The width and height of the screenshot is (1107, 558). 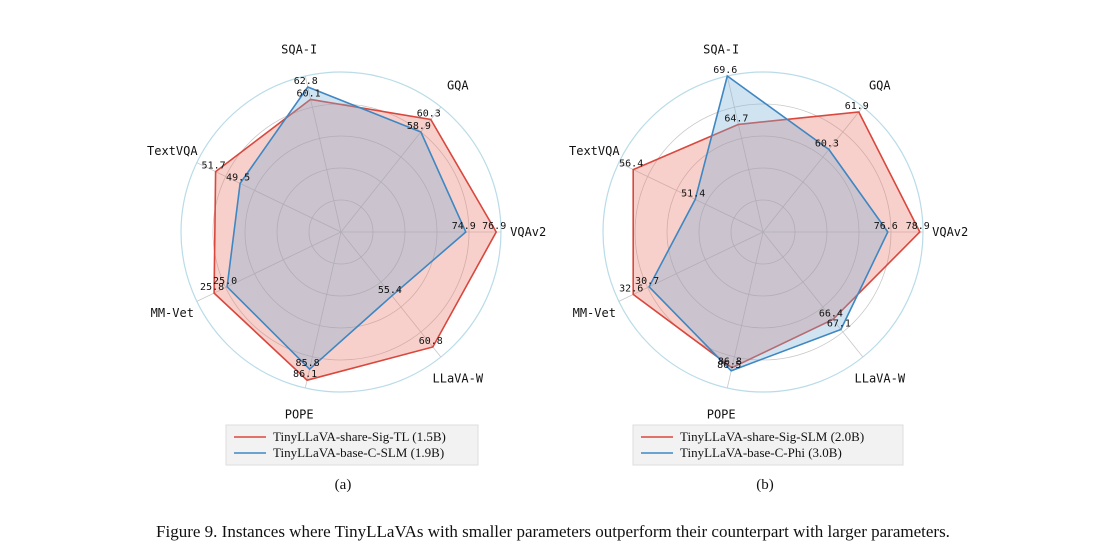 I want to click on value-label: 64.7, so click(x=736, y=118).